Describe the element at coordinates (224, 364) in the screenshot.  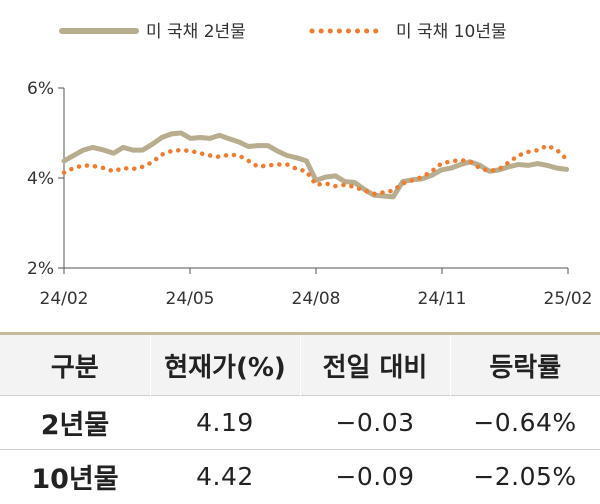
I see `header-price: 현재가(%)` at that location.